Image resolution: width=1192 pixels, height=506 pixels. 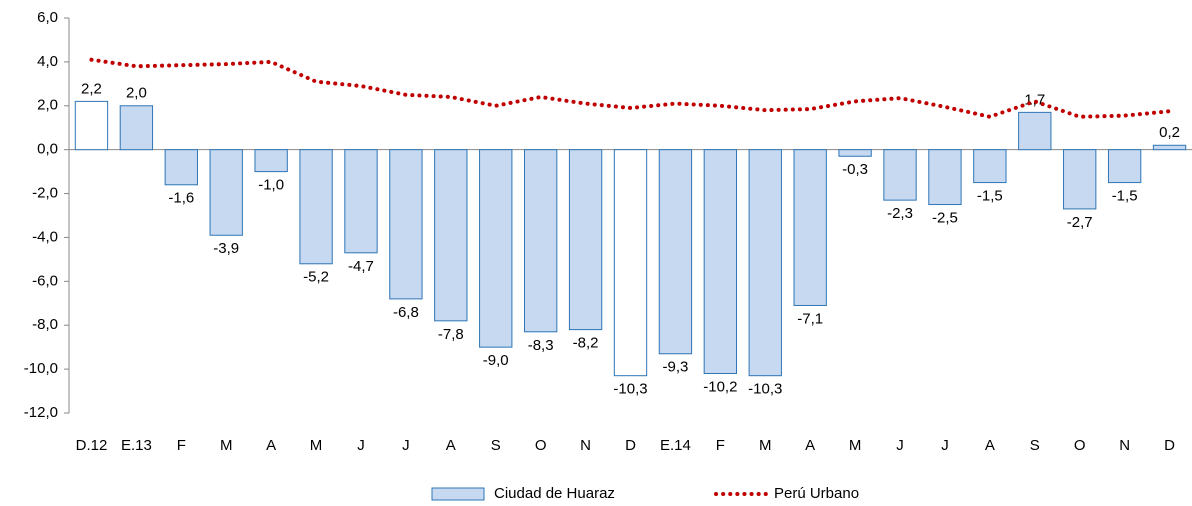 What do you see at coordinates (45, 280) in the screenshot?
I see `y-tick-label: -6,0` at bounding box center [45, 280].